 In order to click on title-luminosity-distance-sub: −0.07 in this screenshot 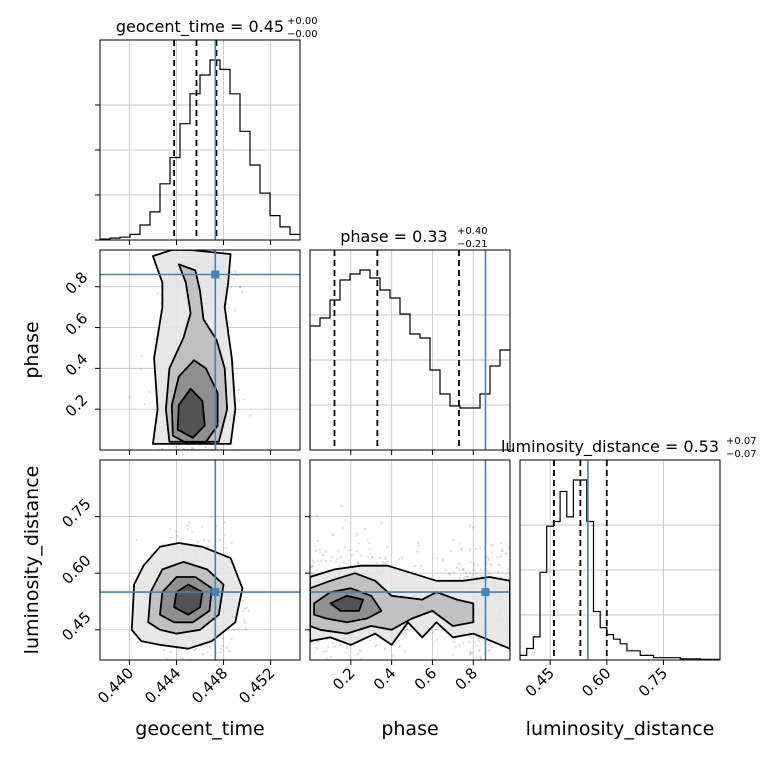, I will do `click(741, 454)`.